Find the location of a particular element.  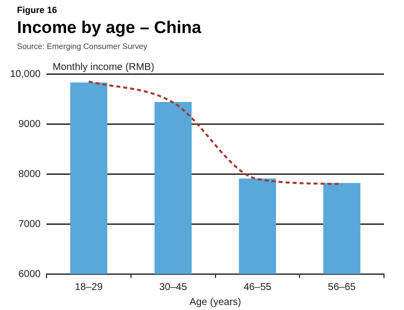

x-tick-label: 30–45 is located at coordinates (173, 287).